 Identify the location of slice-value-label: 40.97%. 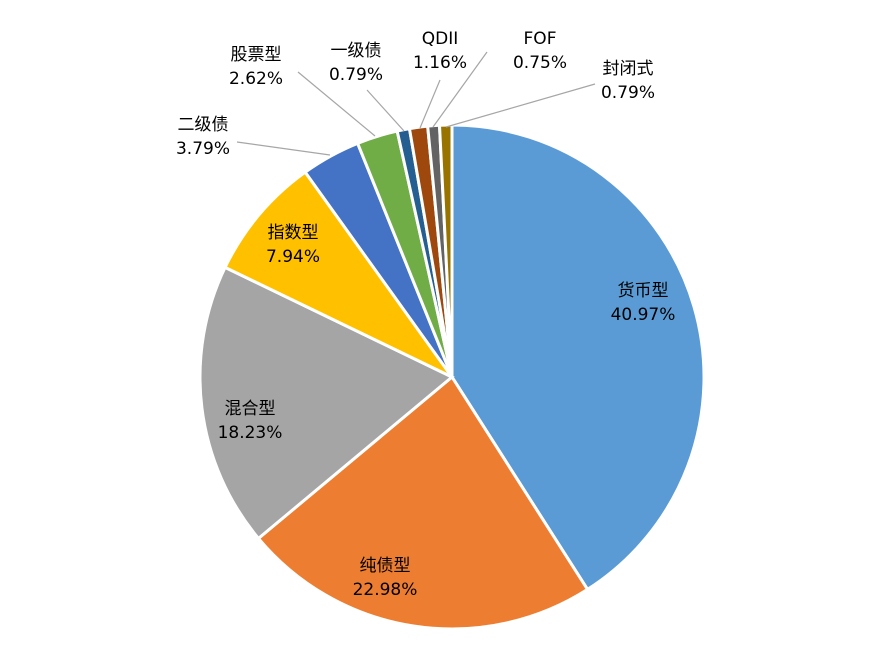
(643, 315).